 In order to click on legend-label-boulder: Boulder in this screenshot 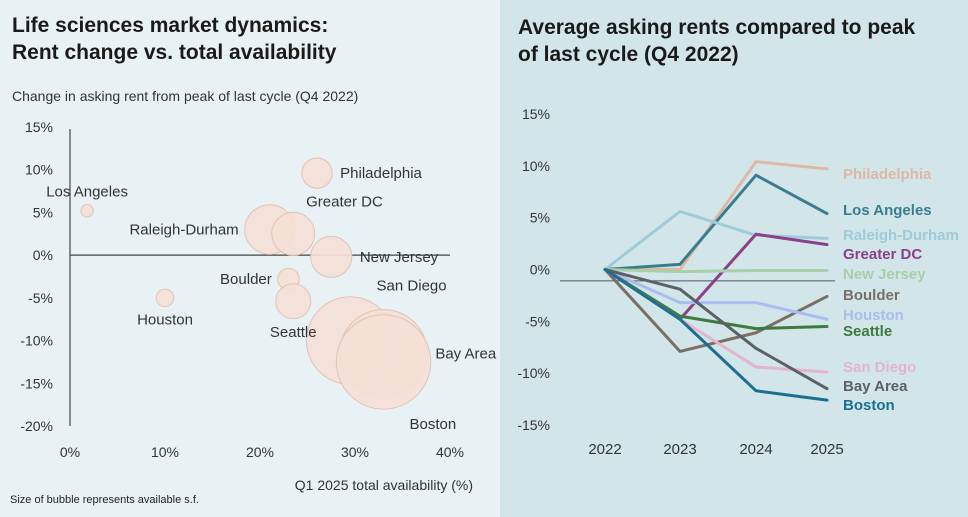, I will do `click(871, 295)`.